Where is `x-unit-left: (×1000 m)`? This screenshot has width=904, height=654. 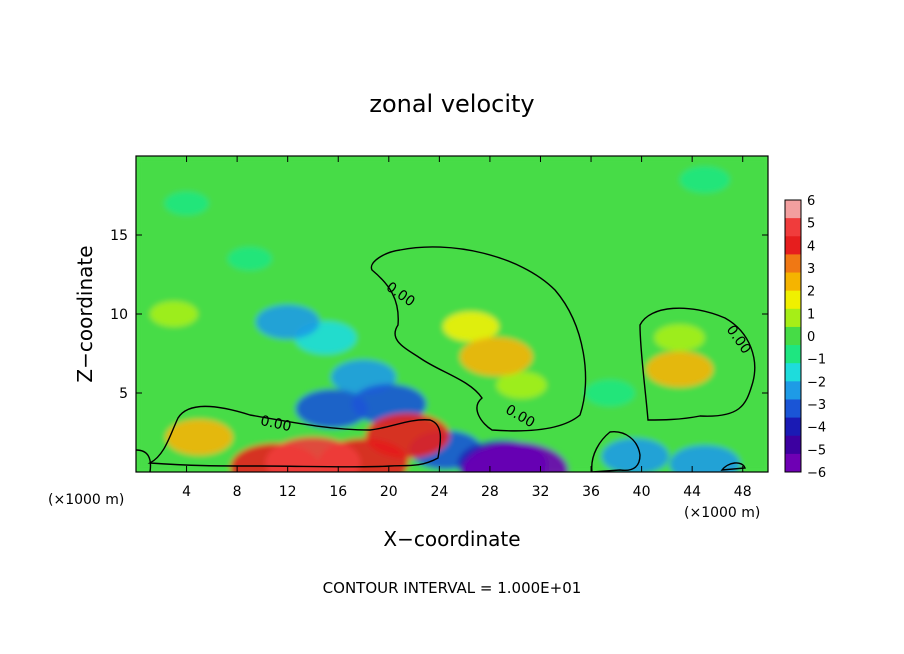 x-unit-left: (×1000 m) is located at coordinates (86, 500).